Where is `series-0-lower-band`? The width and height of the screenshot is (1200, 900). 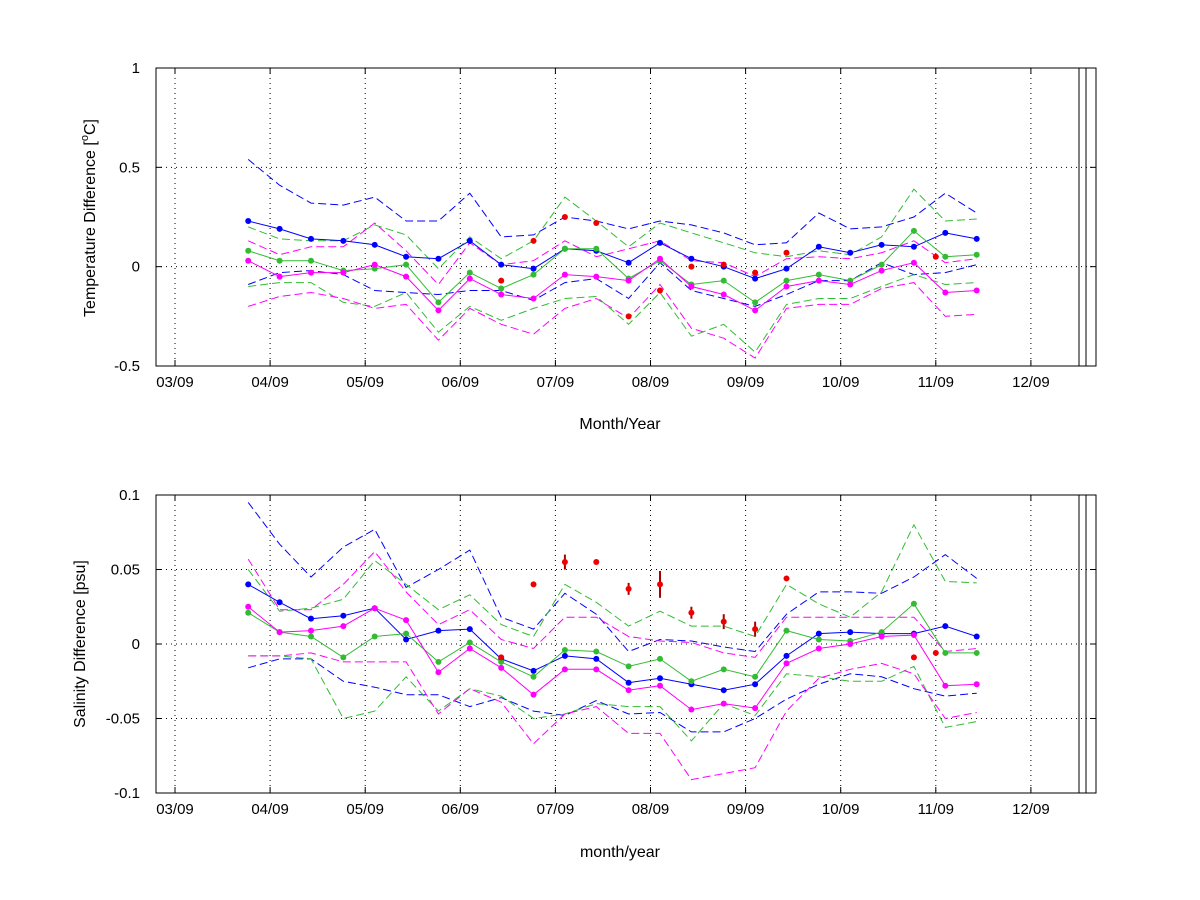 series-0-lower-band is located at coordinates (612, 695).